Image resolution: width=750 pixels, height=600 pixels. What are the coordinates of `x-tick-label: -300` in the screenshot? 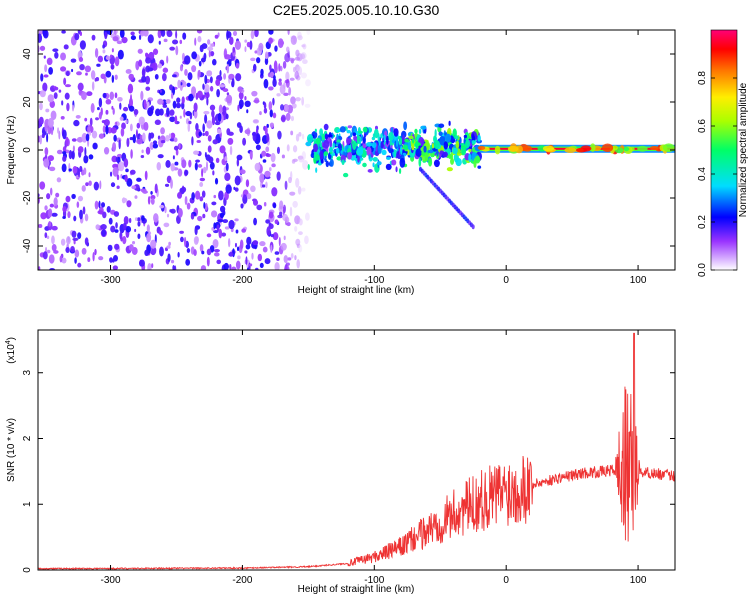 It's located at (111, 280).